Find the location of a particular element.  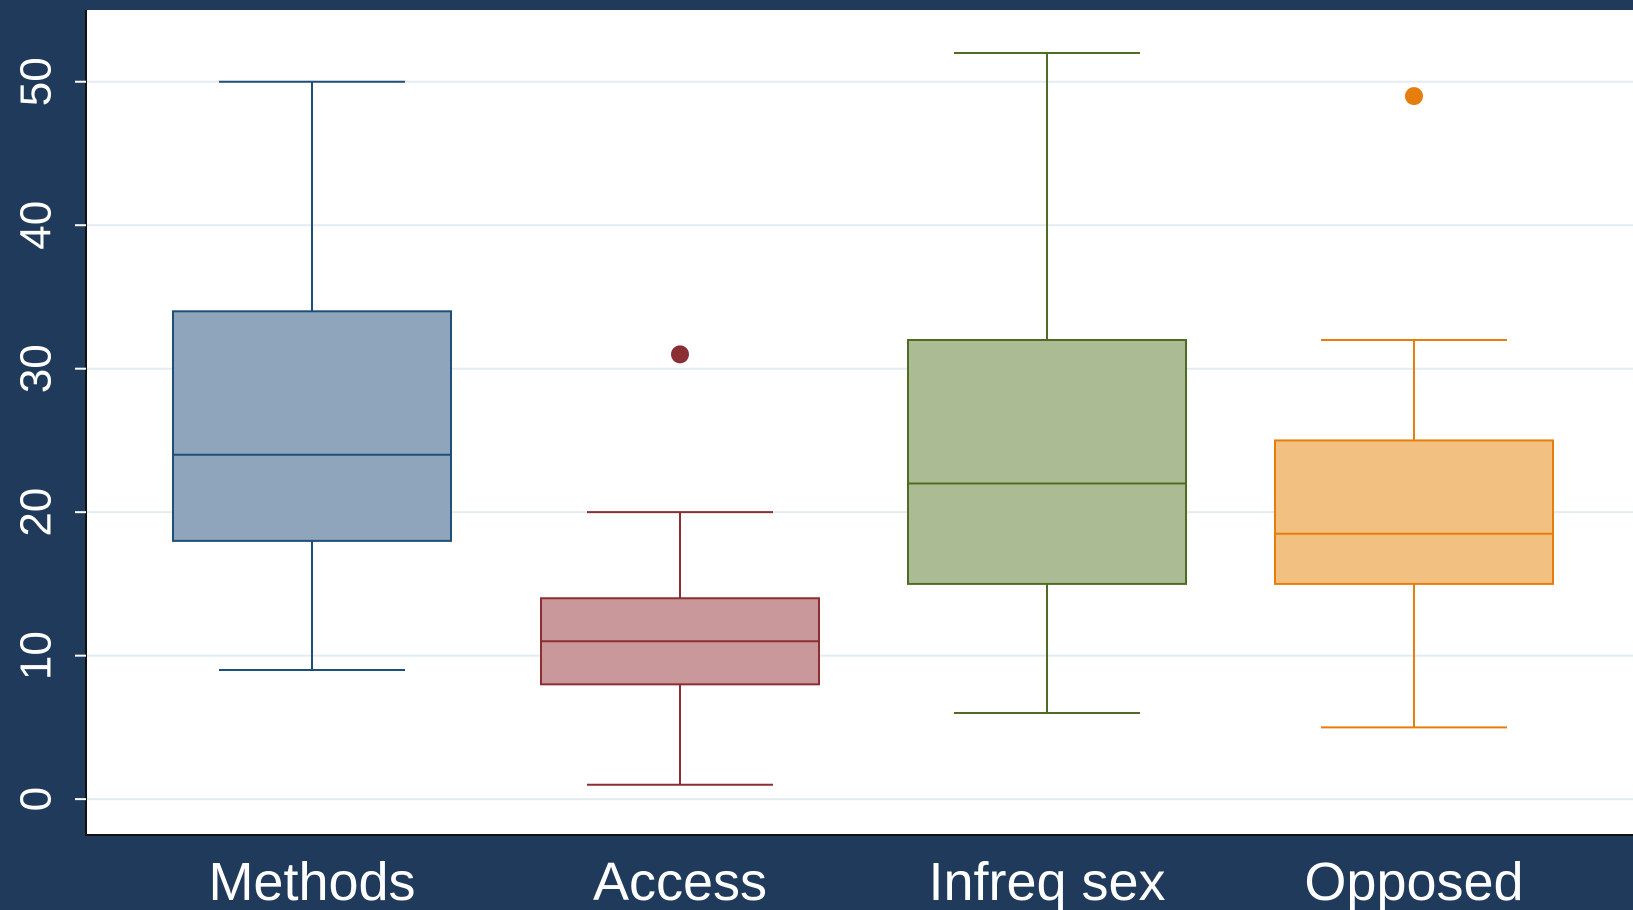

x-tick-label: Opposed is located at coordinates (1413, 881).